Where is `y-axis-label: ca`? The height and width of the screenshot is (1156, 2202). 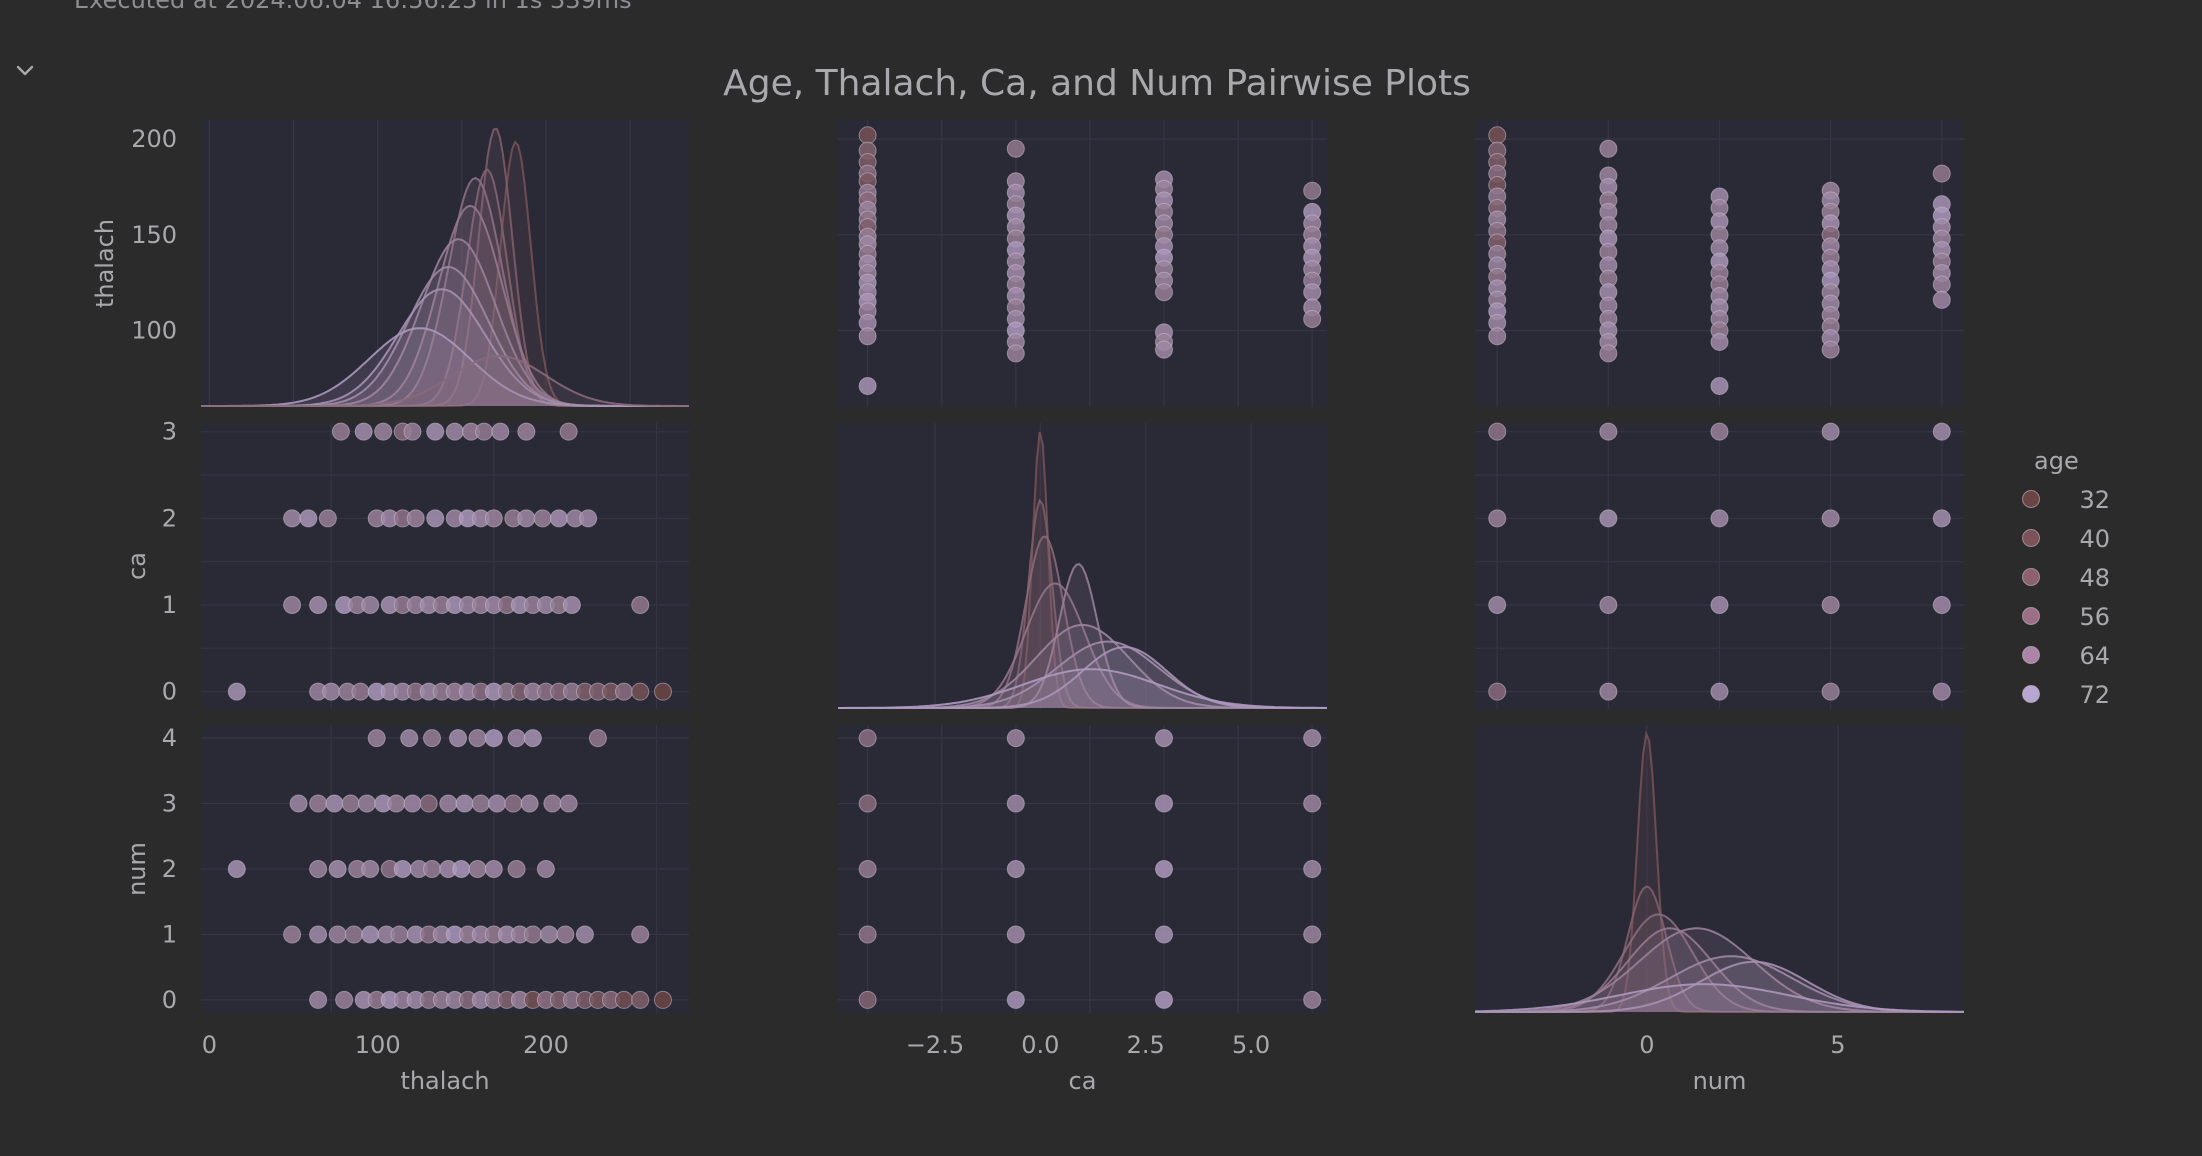
y-axis-label: ca is located at coordinates (137, 566).